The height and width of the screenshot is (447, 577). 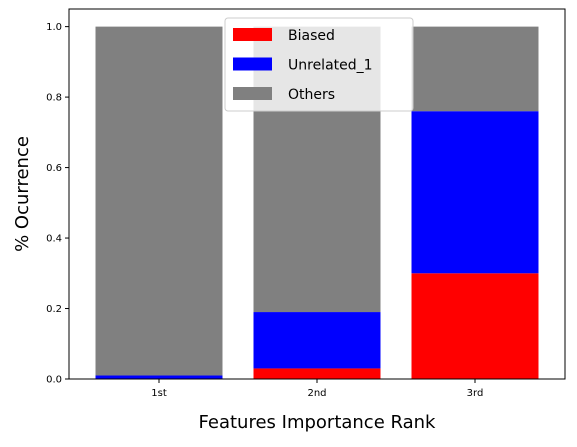 I want to click on legend: Biased Unrelated_1 Others, so click(x=319, y=64).